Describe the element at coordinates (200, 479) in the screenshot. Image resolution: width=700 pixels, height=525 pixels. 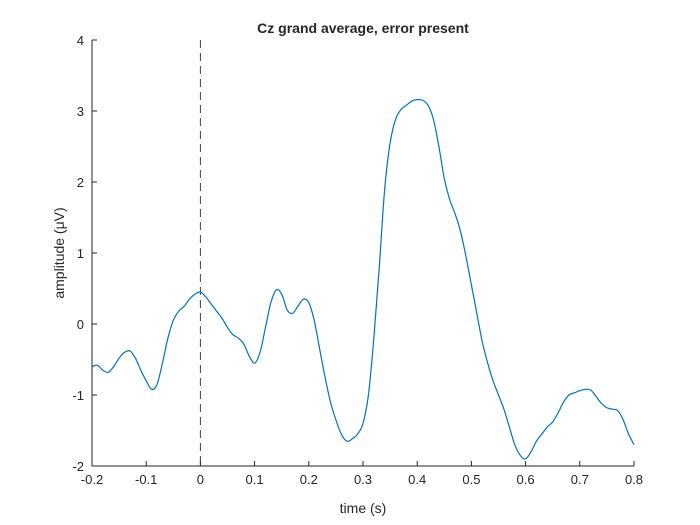
I see `x-tick-label: 0` at that location.